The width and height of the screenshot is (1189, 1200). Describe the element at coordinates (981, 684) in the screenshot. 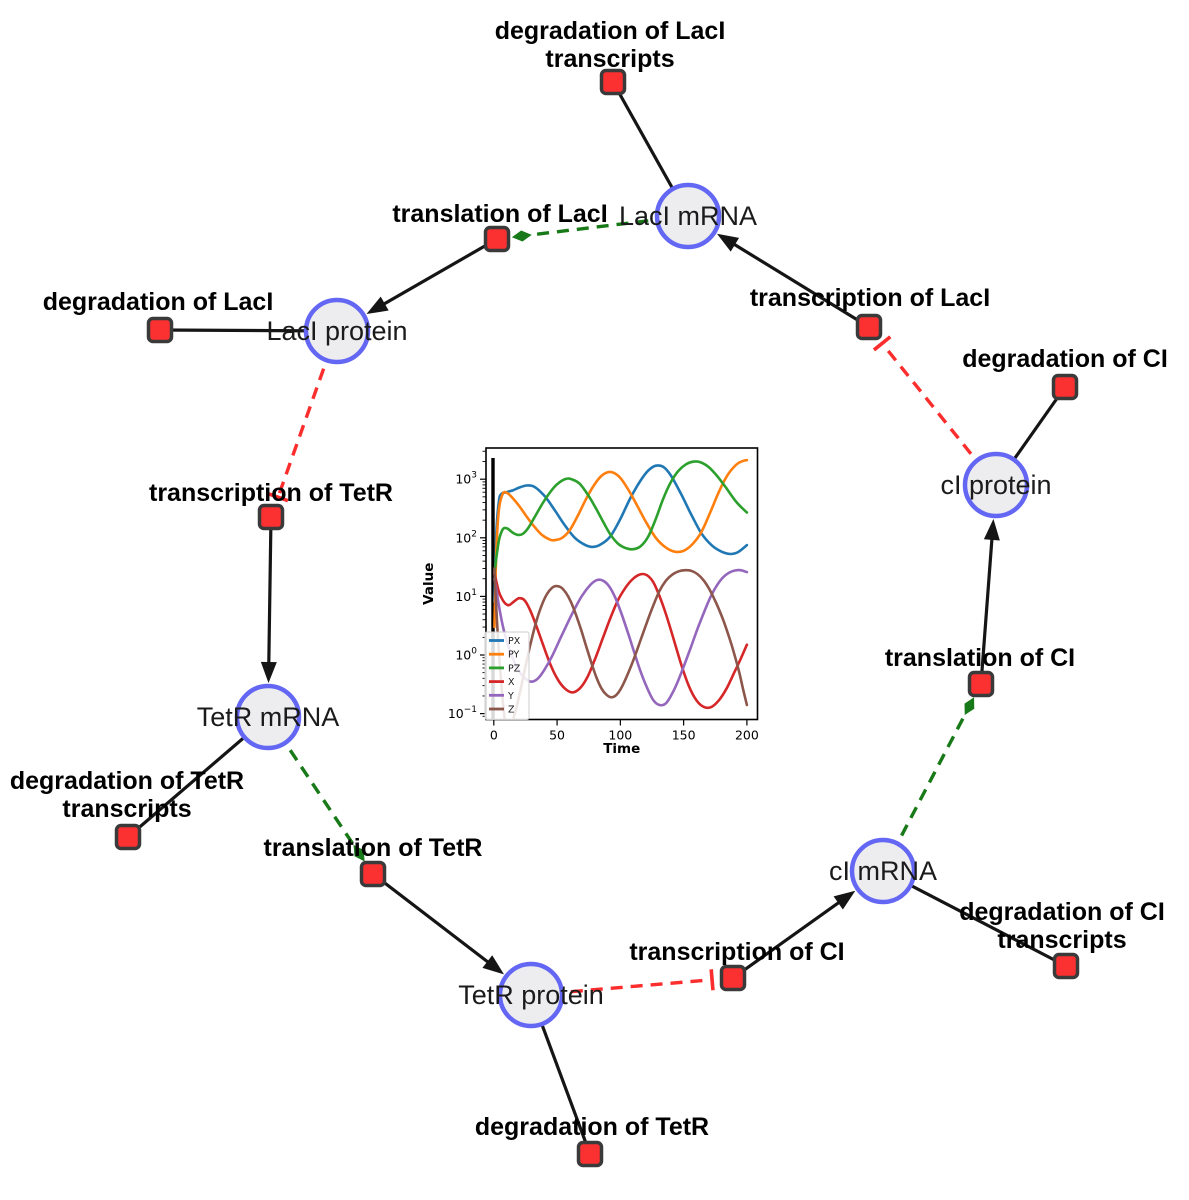

I see `reaction-node-r_transl_ci` at that location.